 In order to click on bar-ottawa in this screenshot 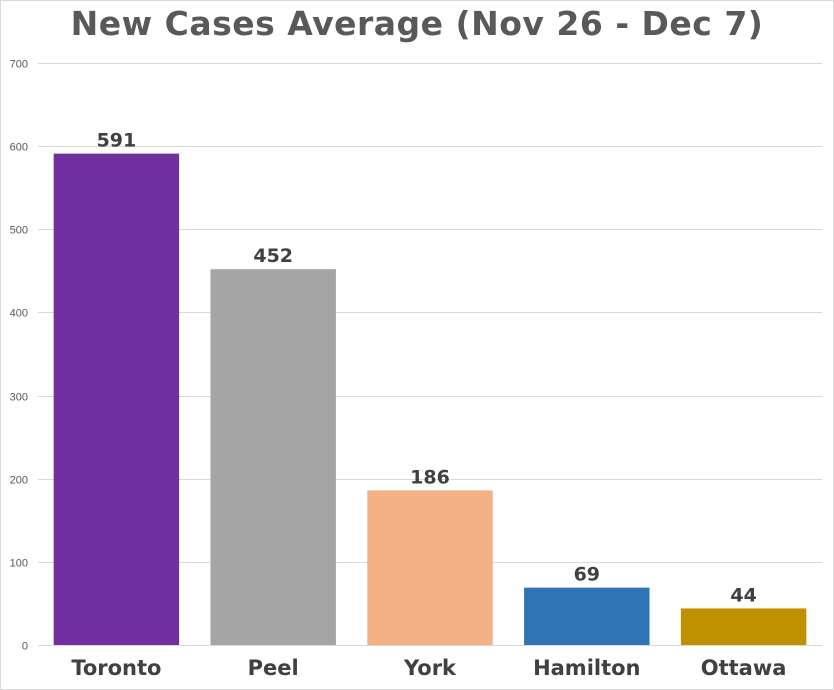, I will do `click(743, 626)`.